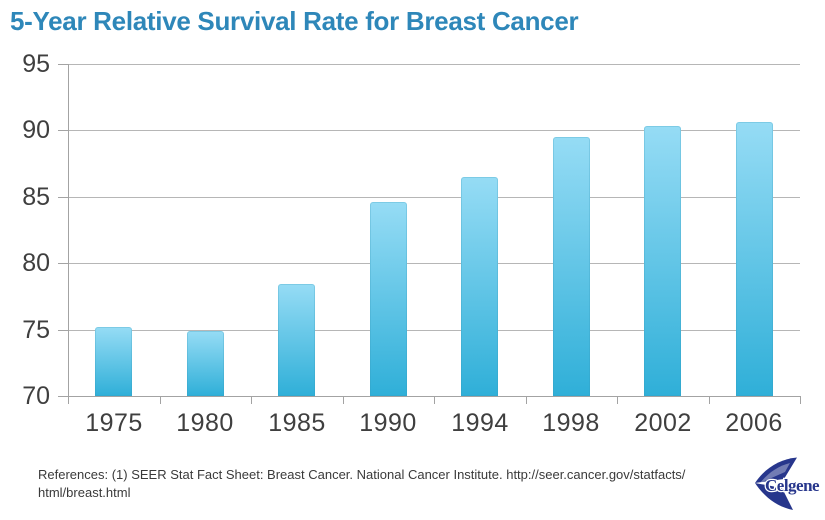 The image size is (825, 520). What do you see at coordinates (36, 396) in the screenshot?
I see `y-axis-tick-label: 70` at bounding box center [36, 396].